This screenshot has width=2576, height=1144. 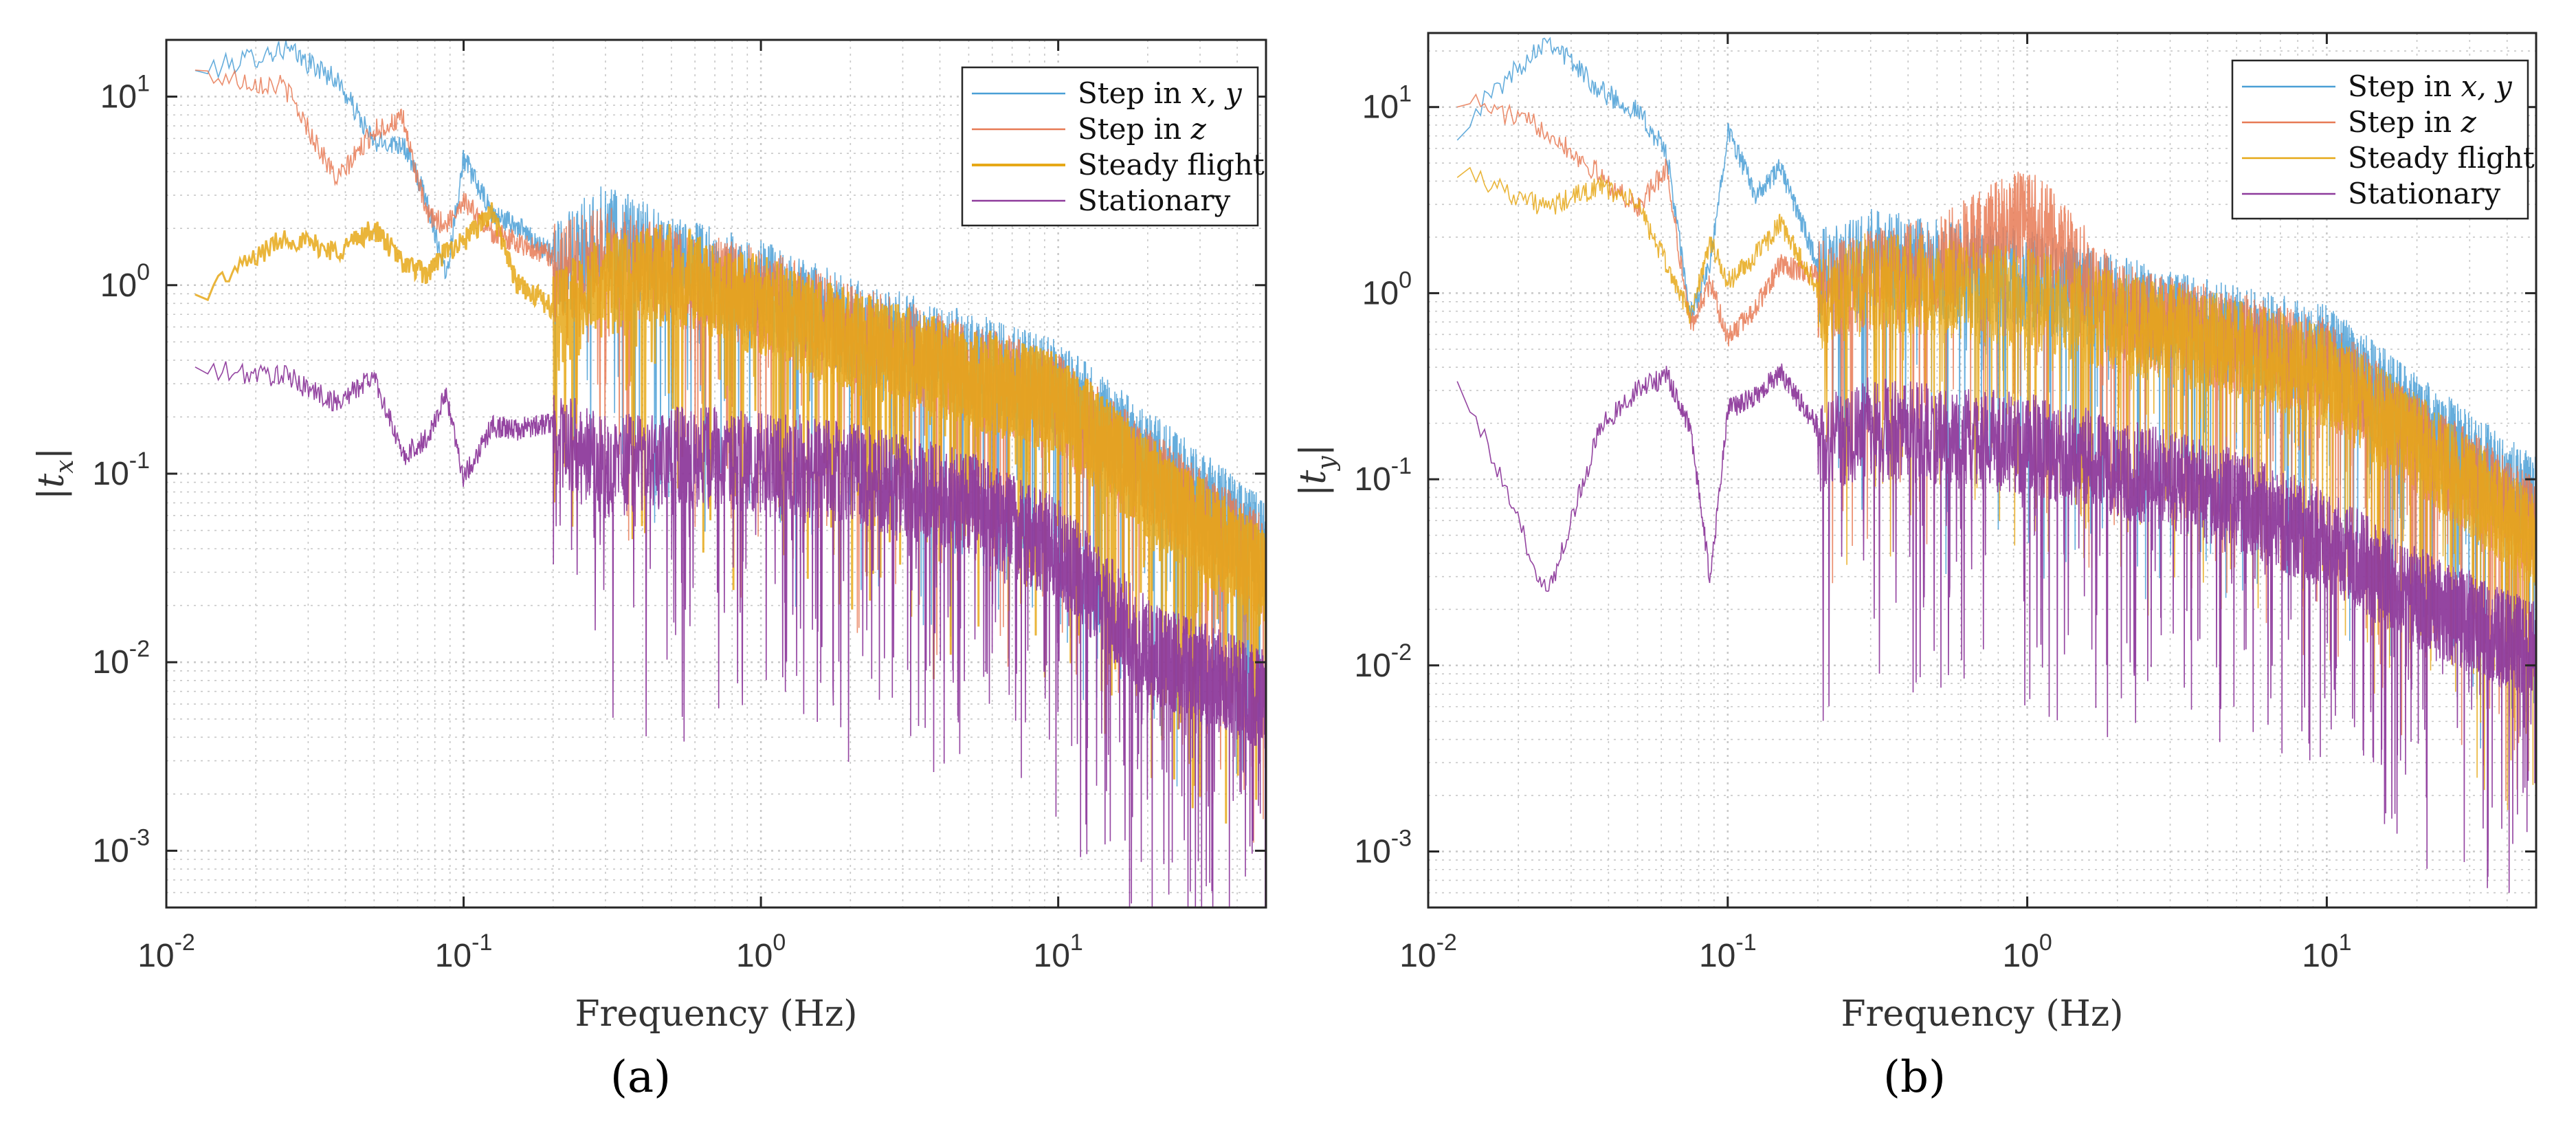 I want to click on y-axis-label: |tx|, so click(x=55, y=474).